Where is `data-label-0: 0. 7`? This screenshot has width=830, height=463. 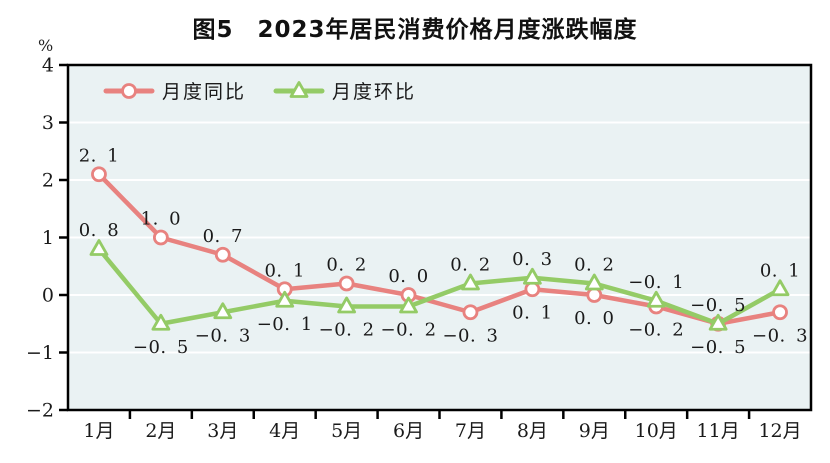
data-label-0: 0. 7 is located at coordinates (223, 236).